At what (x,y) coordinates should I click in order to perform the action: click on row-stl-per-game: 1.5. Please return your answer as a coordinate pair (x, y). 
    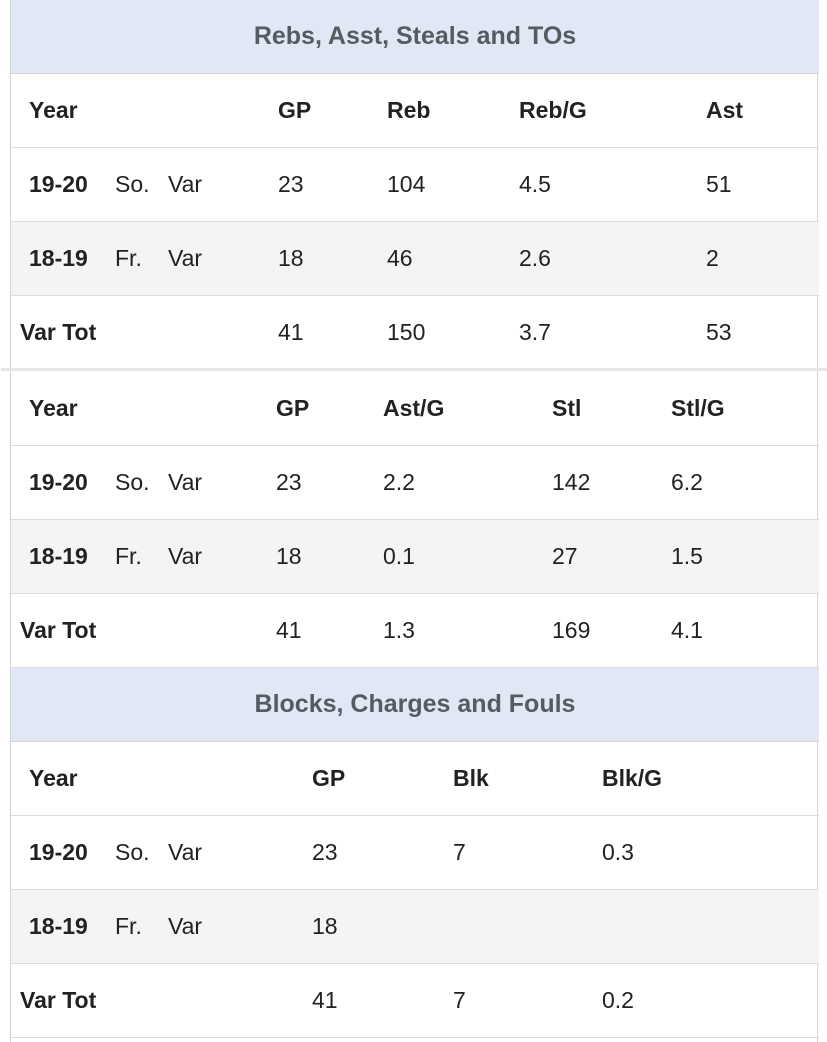
    Looking at the image, I should click on (687, 556).